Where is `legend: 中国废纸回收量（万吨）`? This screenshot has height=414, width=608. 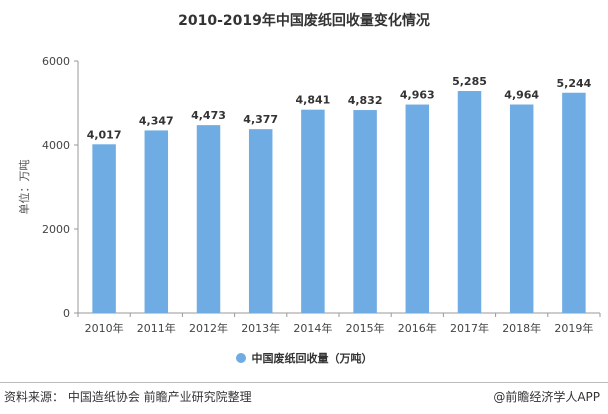 legend: 中国废纸回收量（万吨） is located at coordinates (304, 358).